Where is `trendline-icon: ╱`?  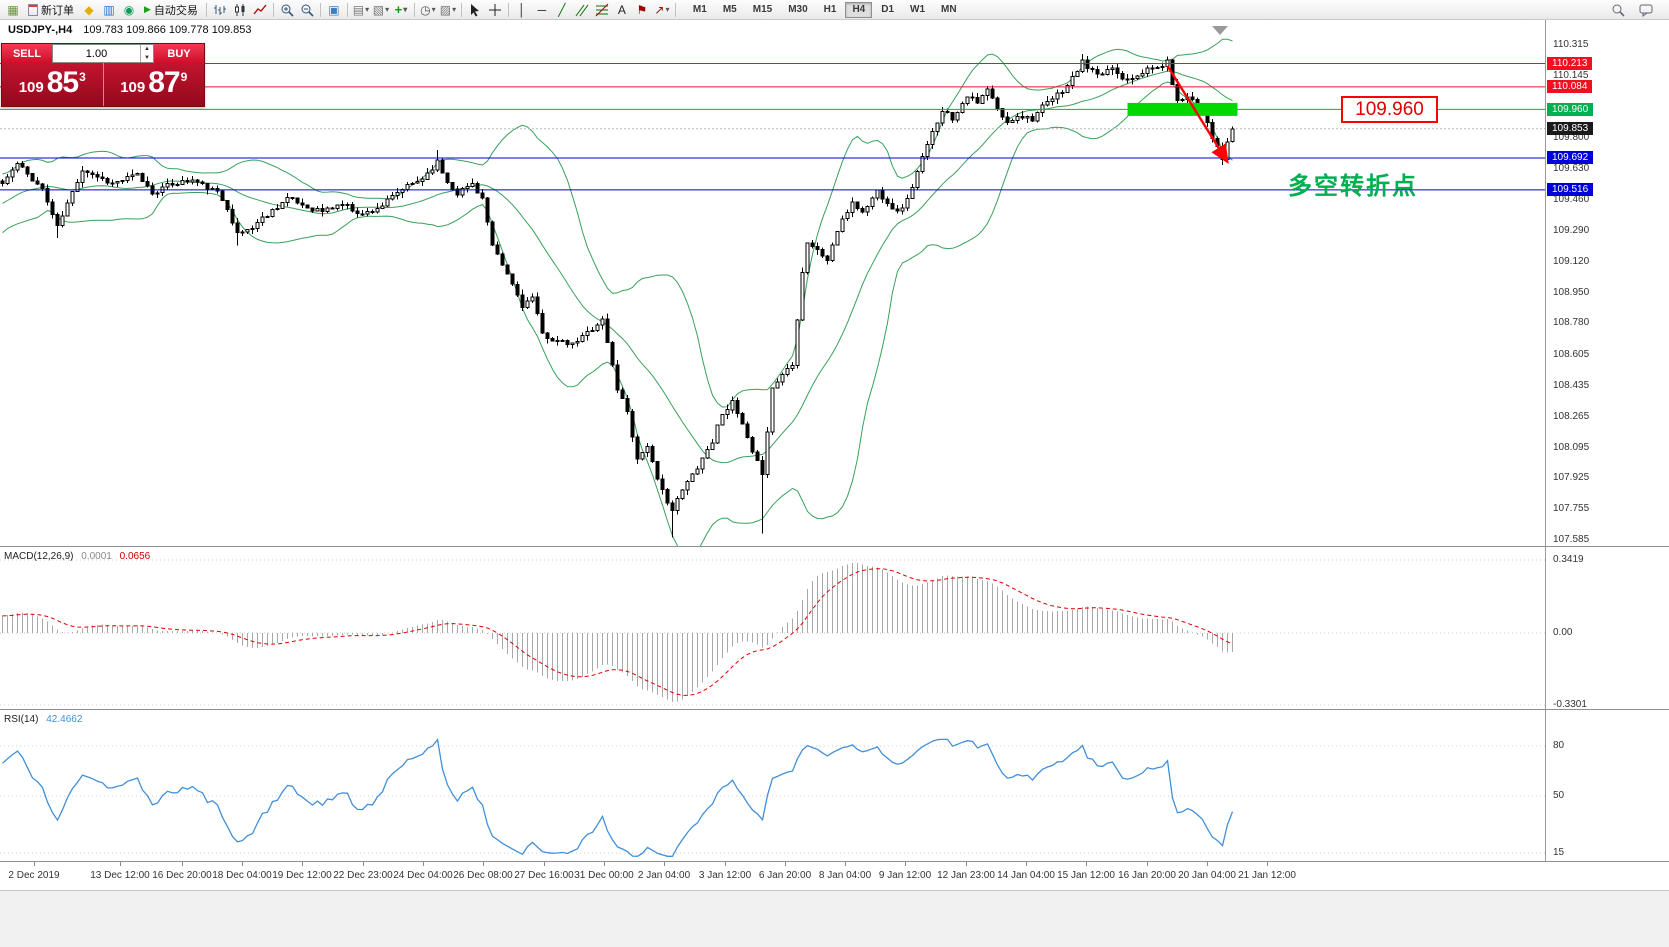
trendline-icon: ╱ is located at coordinates (562, 9).